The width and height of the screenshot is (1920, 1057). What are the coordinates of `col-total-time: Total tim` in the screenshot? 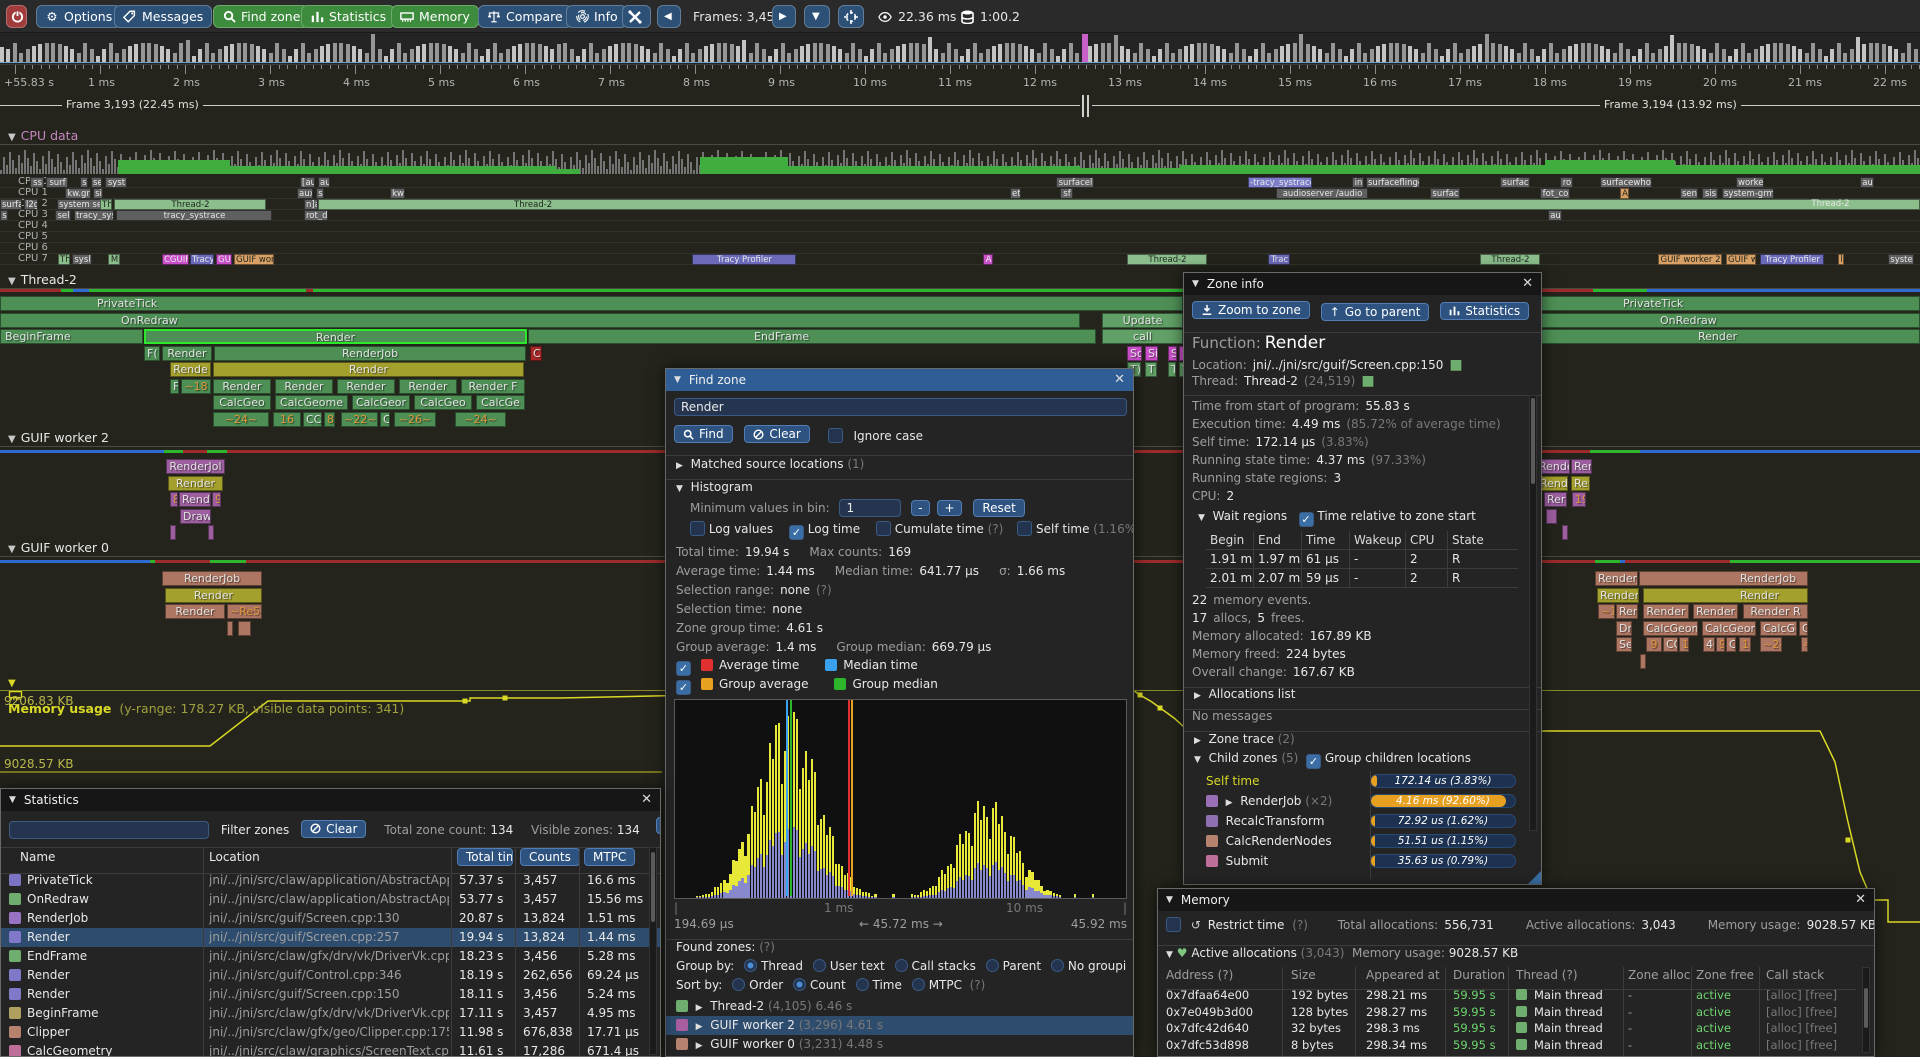 It's located at (485, 857).